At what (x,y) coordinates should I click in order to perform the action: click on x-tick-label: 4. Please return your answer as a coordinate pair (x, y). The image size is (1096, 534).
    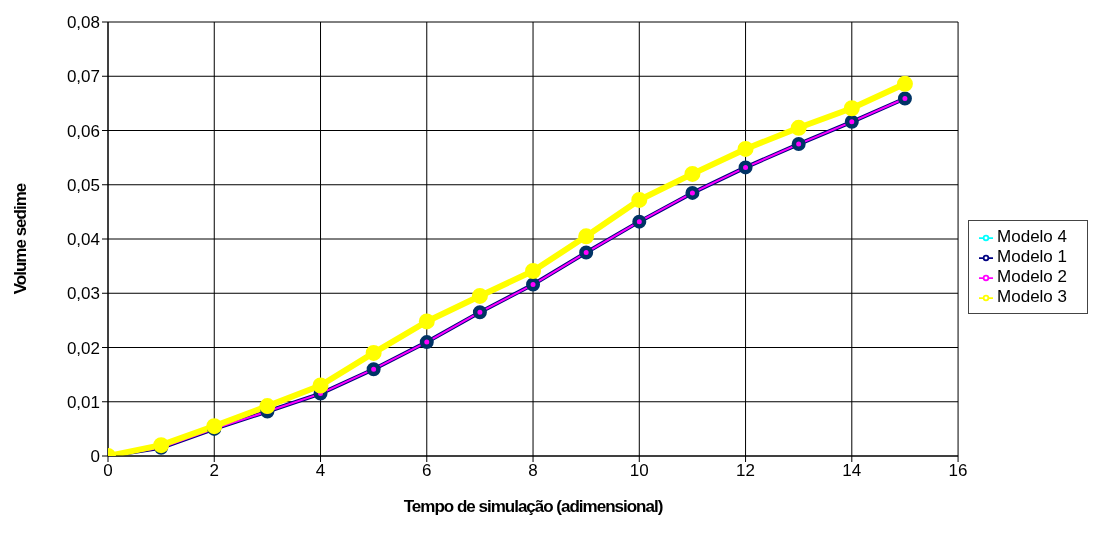
    Looking at the image, I should click on (320, 471).